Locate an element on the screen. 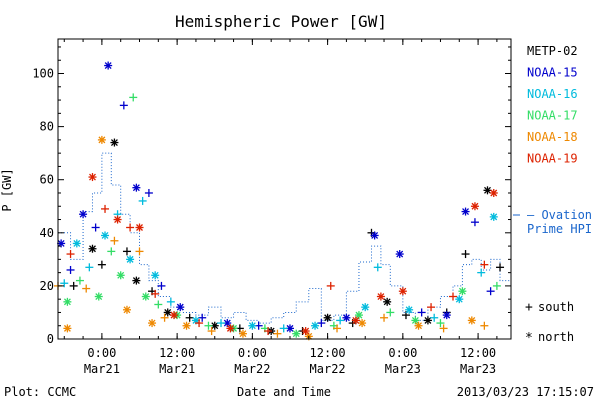  x-tick-date: Mar21 is located at coordinates (102, 369).